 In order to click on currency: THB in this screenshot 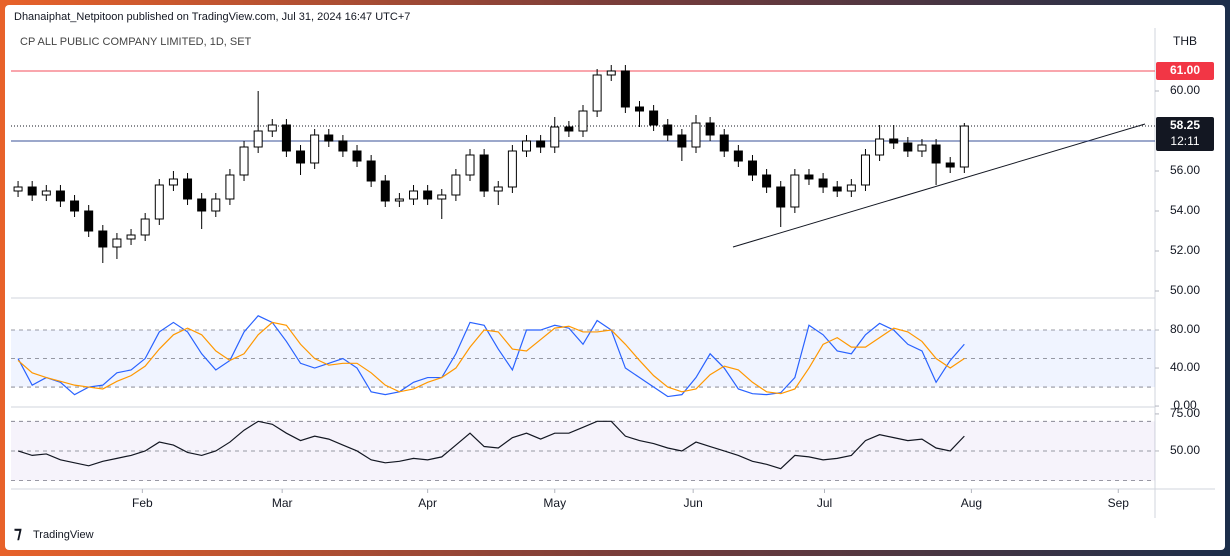, I will do `click(1185, 41)`.